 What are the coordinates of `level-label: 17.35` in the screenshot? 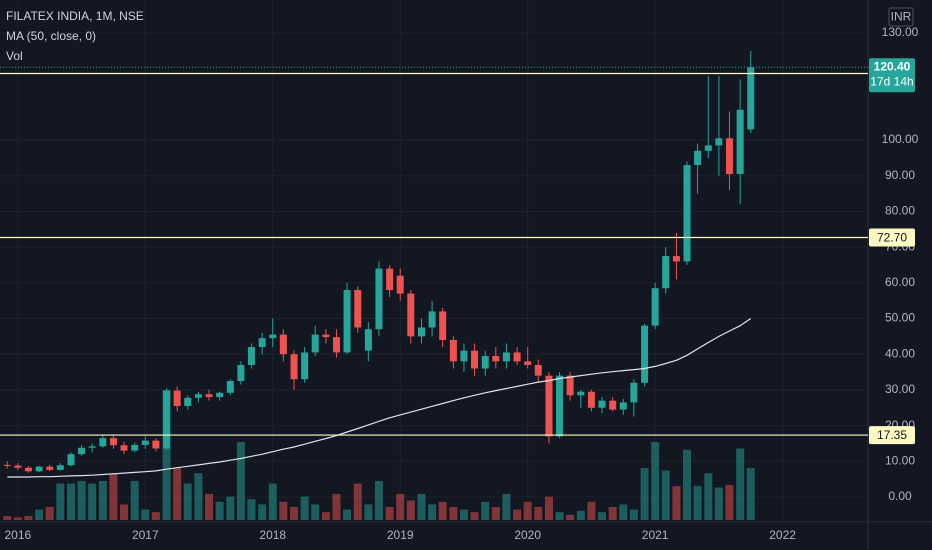 It's located at (892, 435).